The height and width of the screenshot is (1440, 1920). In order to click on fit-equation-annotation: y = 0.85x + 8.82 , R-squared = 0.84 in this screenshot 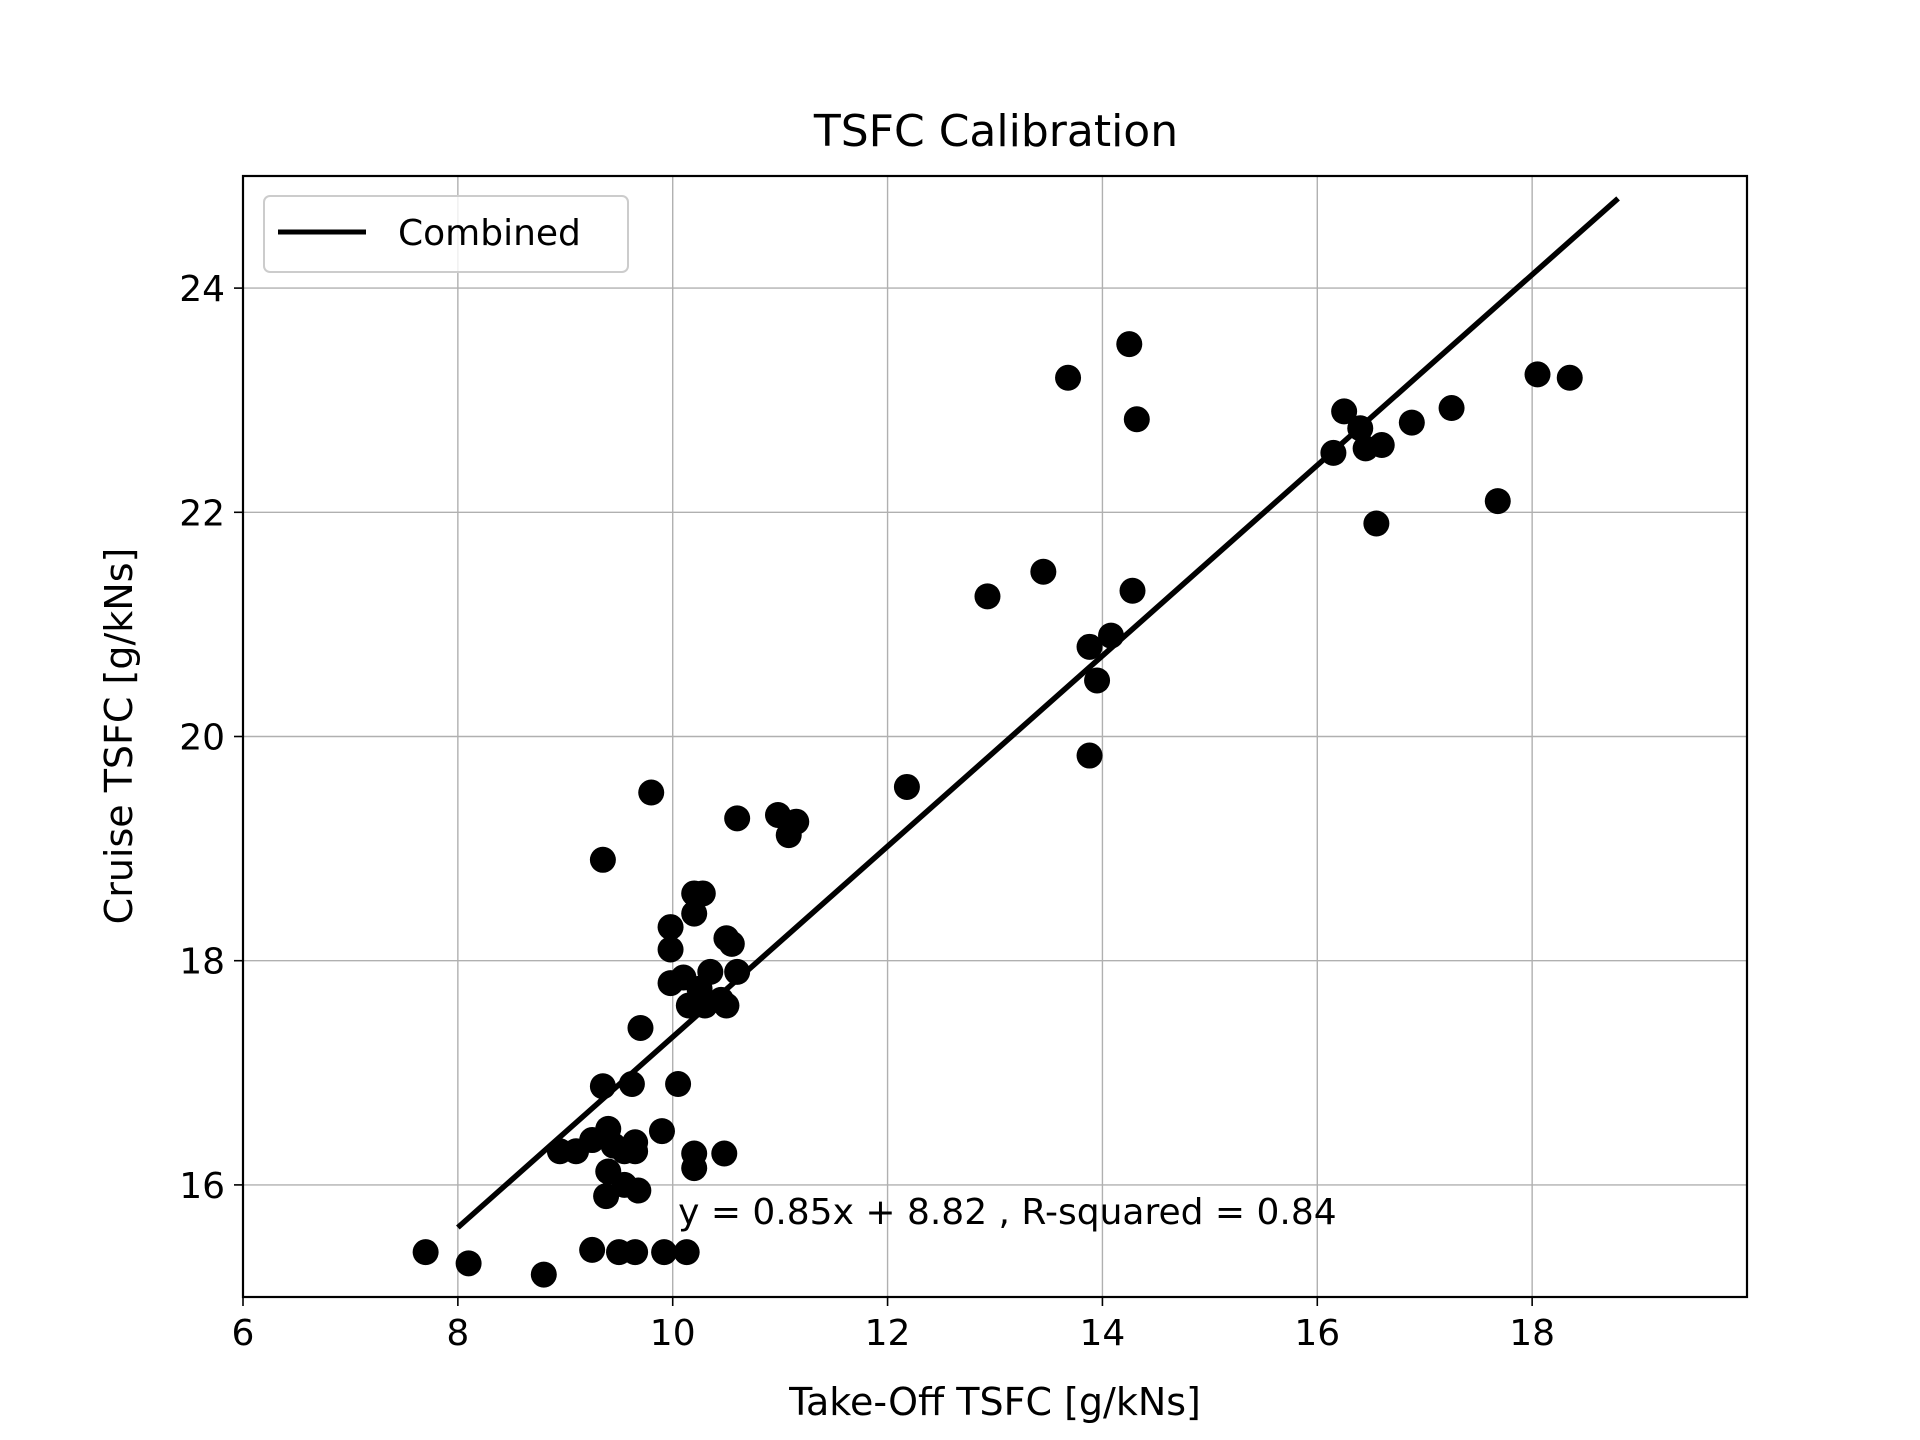, I will do `click(1007, 1212)`.